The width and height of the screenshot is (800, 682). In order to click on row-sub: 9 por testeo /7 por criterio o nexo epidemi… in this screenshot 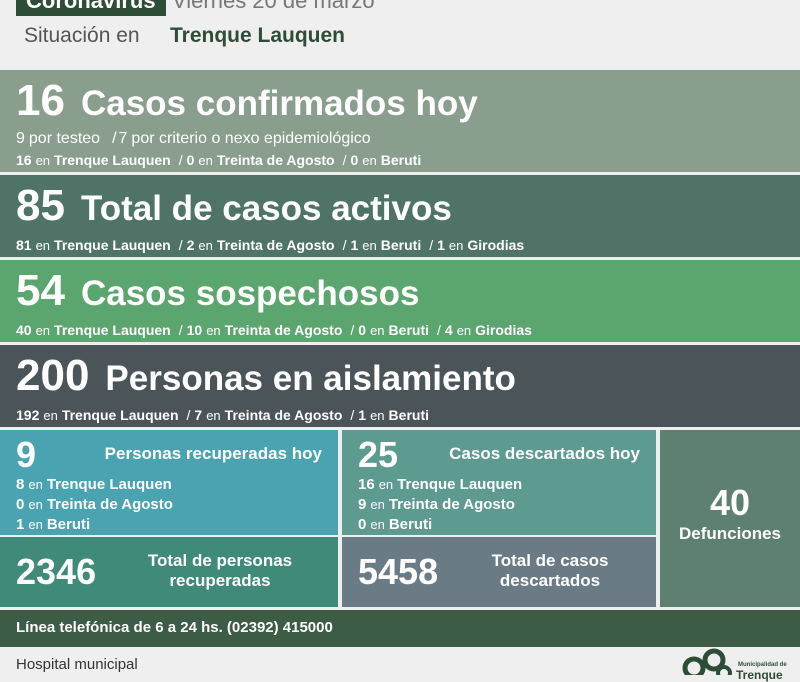, I will do `click(195, 139)`.